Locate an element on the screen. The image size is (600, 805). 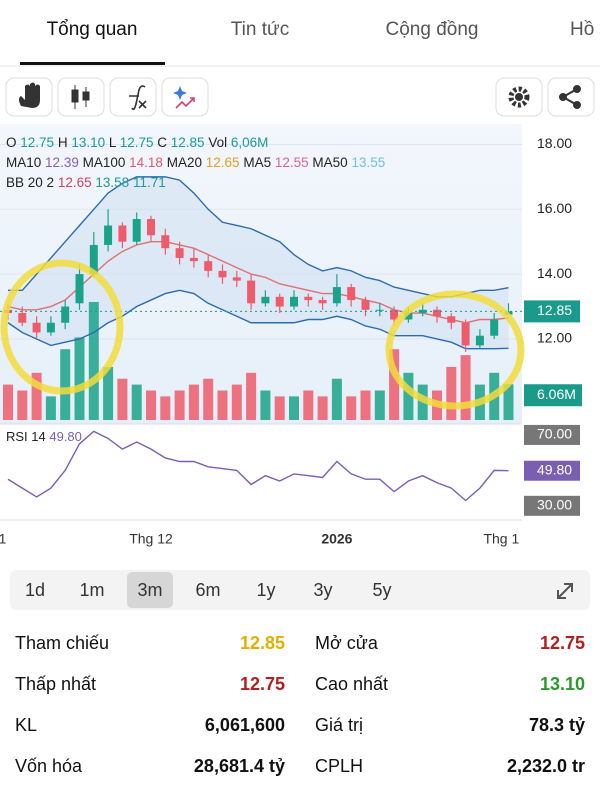
toolbar is located at coordinates (300, 97).